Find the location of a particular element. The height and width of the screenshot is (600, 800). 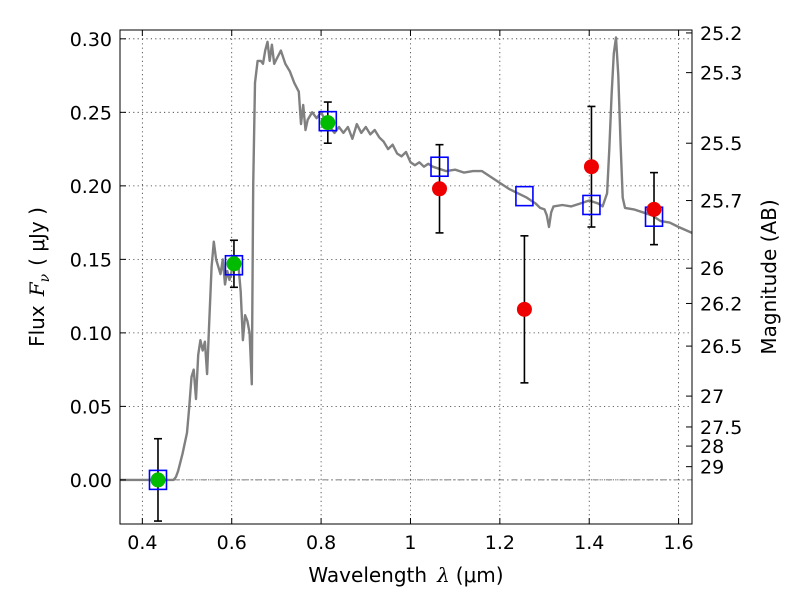

x-axis-label: Wavelength λ (μm) is located at coordinates (405, 575).